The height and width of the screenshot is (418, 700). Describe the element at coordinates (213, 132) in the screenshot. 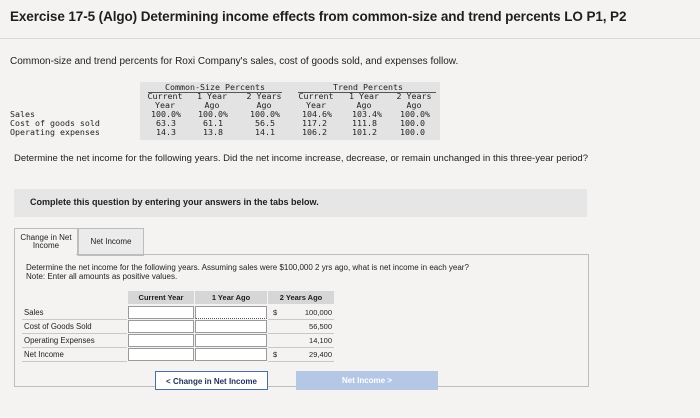

I see `cell: 13.8` at that location.